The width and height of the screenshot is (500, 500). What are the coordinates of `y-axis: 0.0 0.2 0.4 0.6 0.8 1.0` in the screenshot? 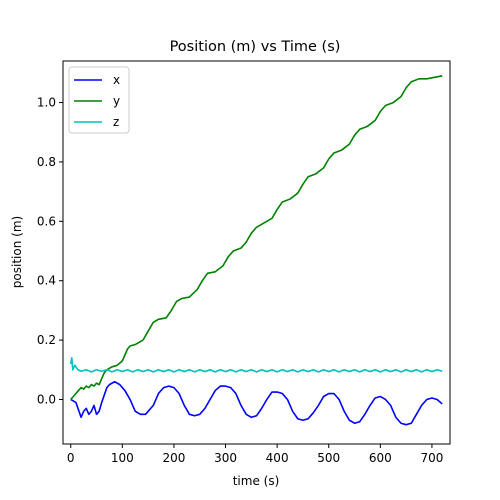 It's located at (50, 251).